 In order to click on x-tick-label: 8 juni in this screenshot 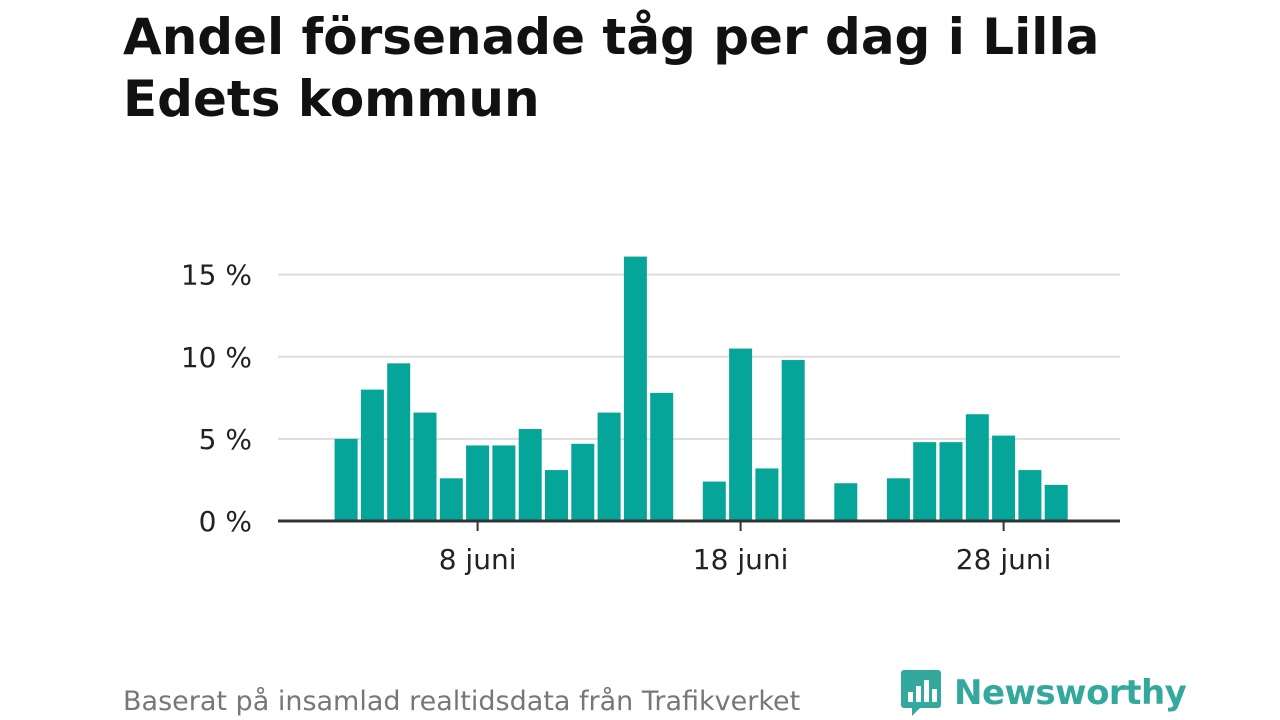, I will do `click(478, 559)`.